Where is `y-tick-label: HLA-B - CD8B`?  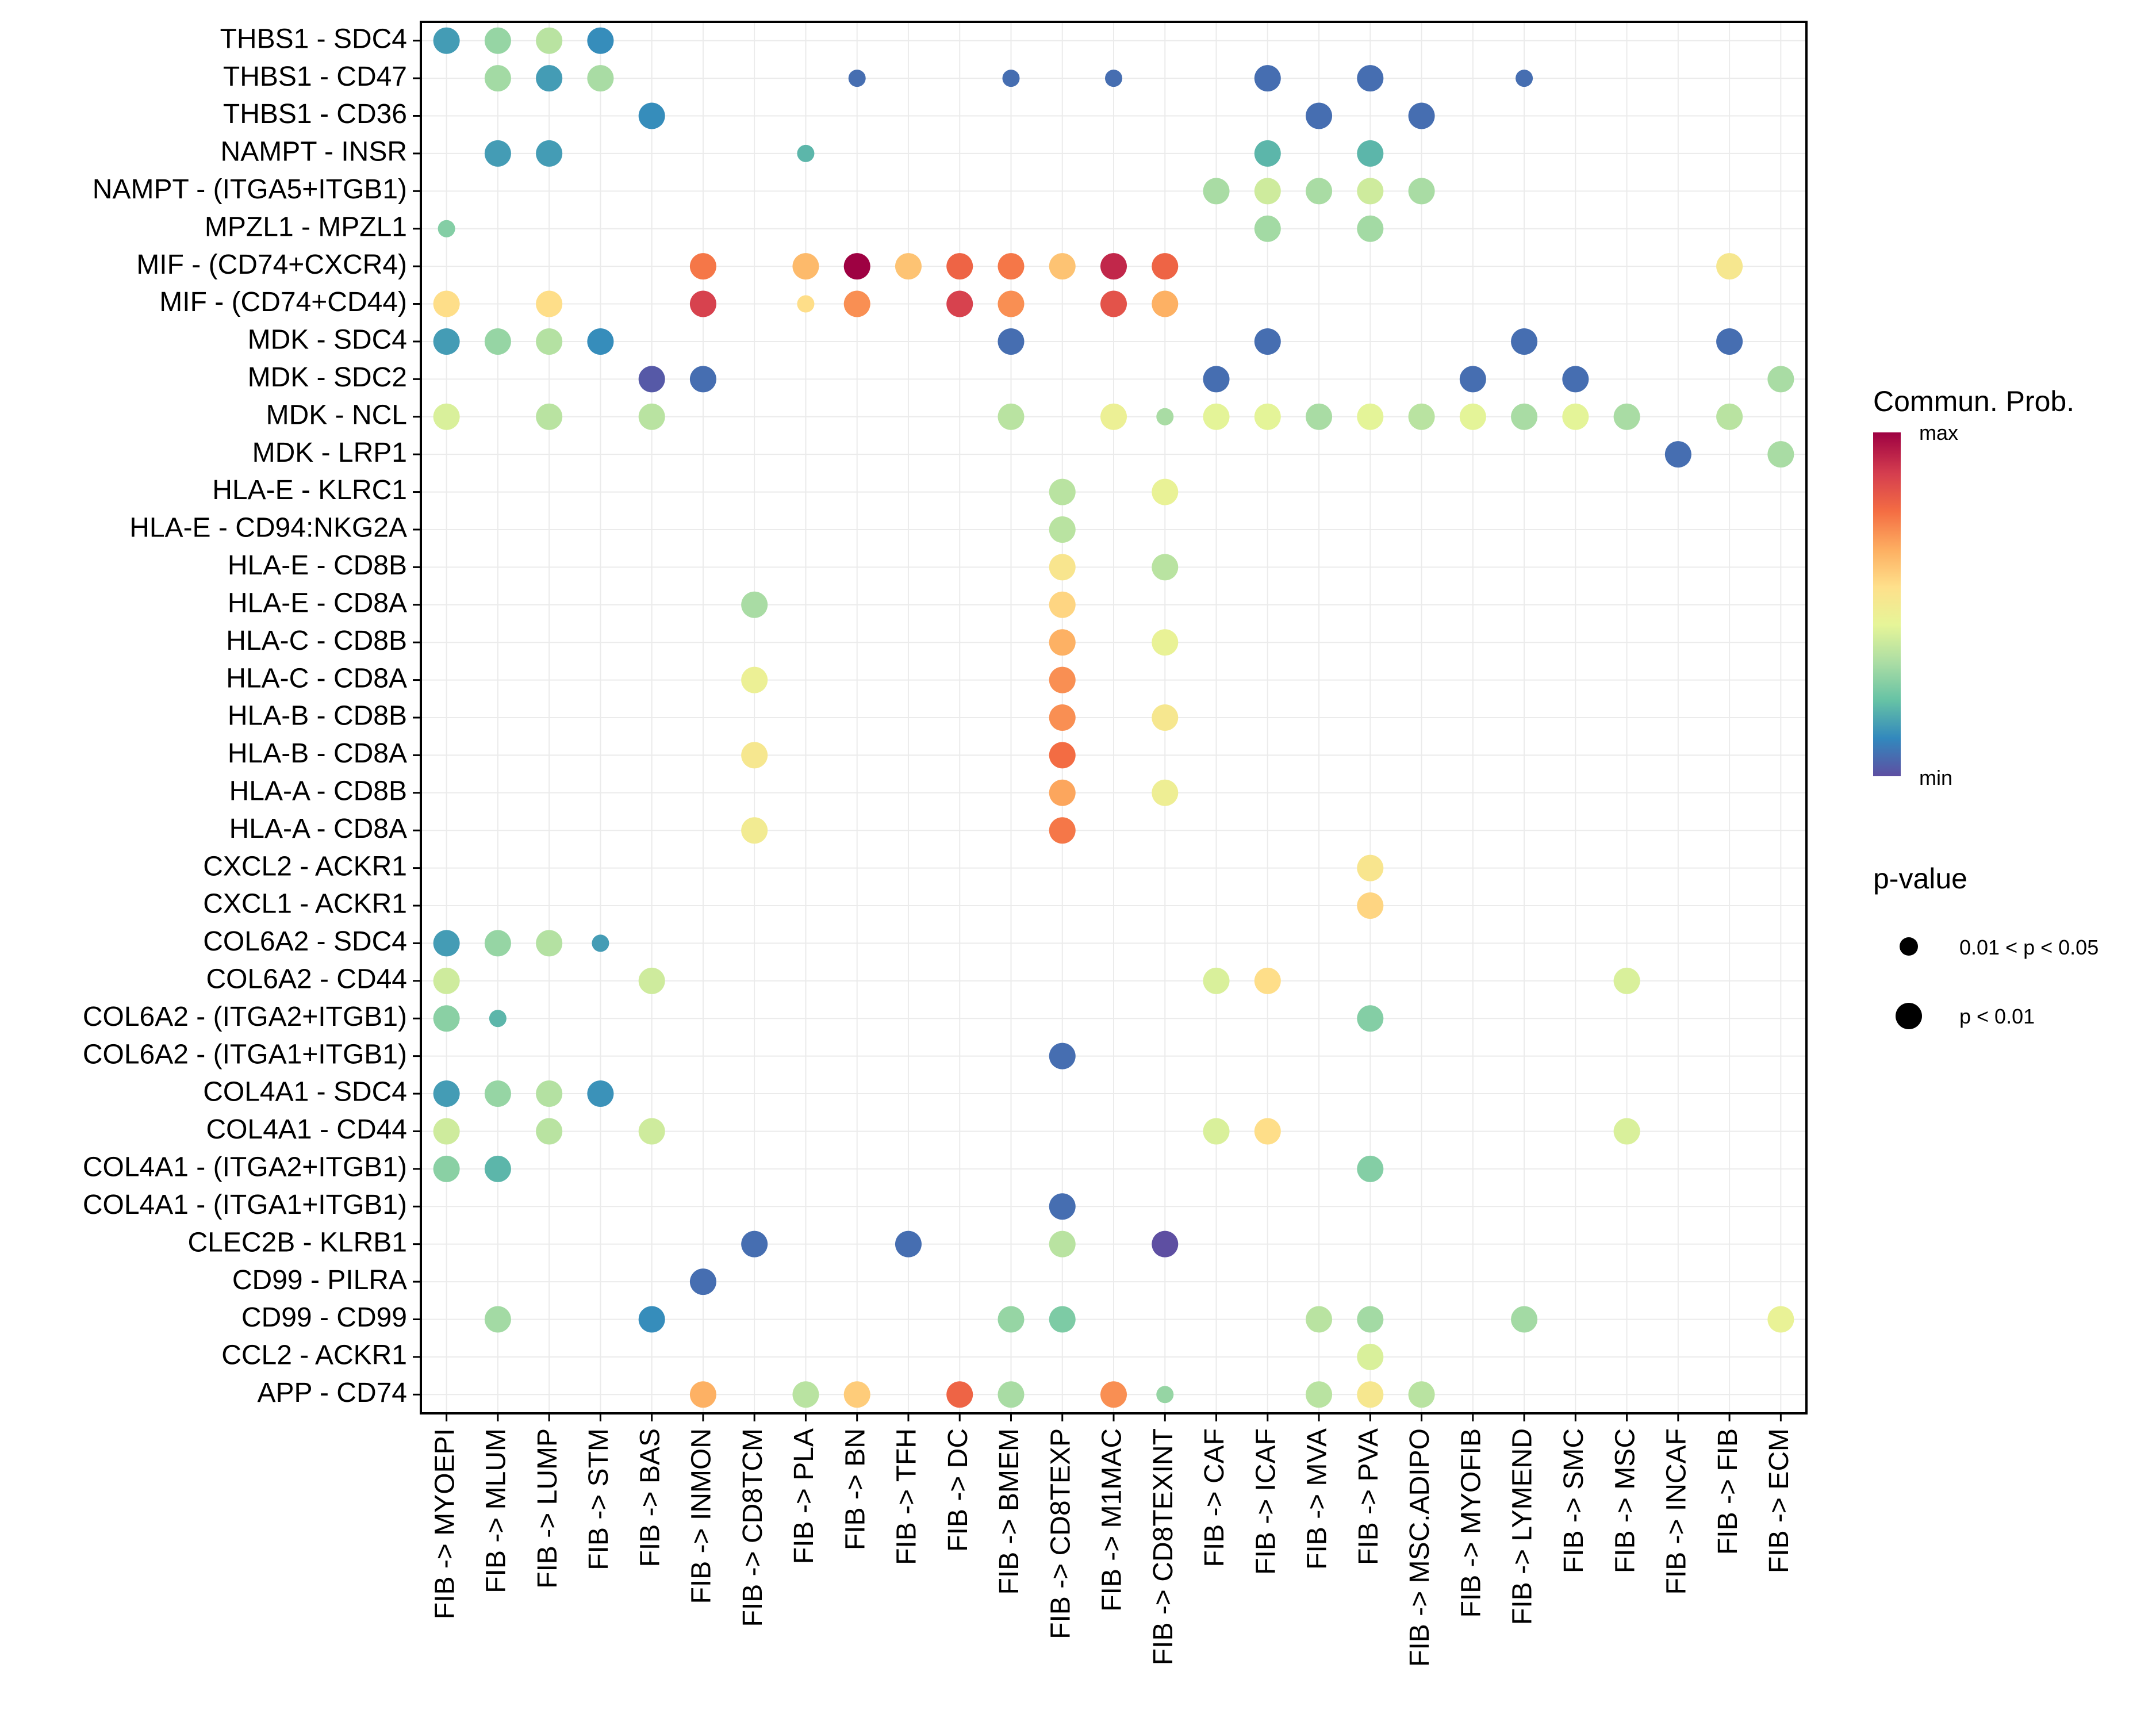 y-tick-label: HLA-B - CD8B is located at coordinates (317, 716).